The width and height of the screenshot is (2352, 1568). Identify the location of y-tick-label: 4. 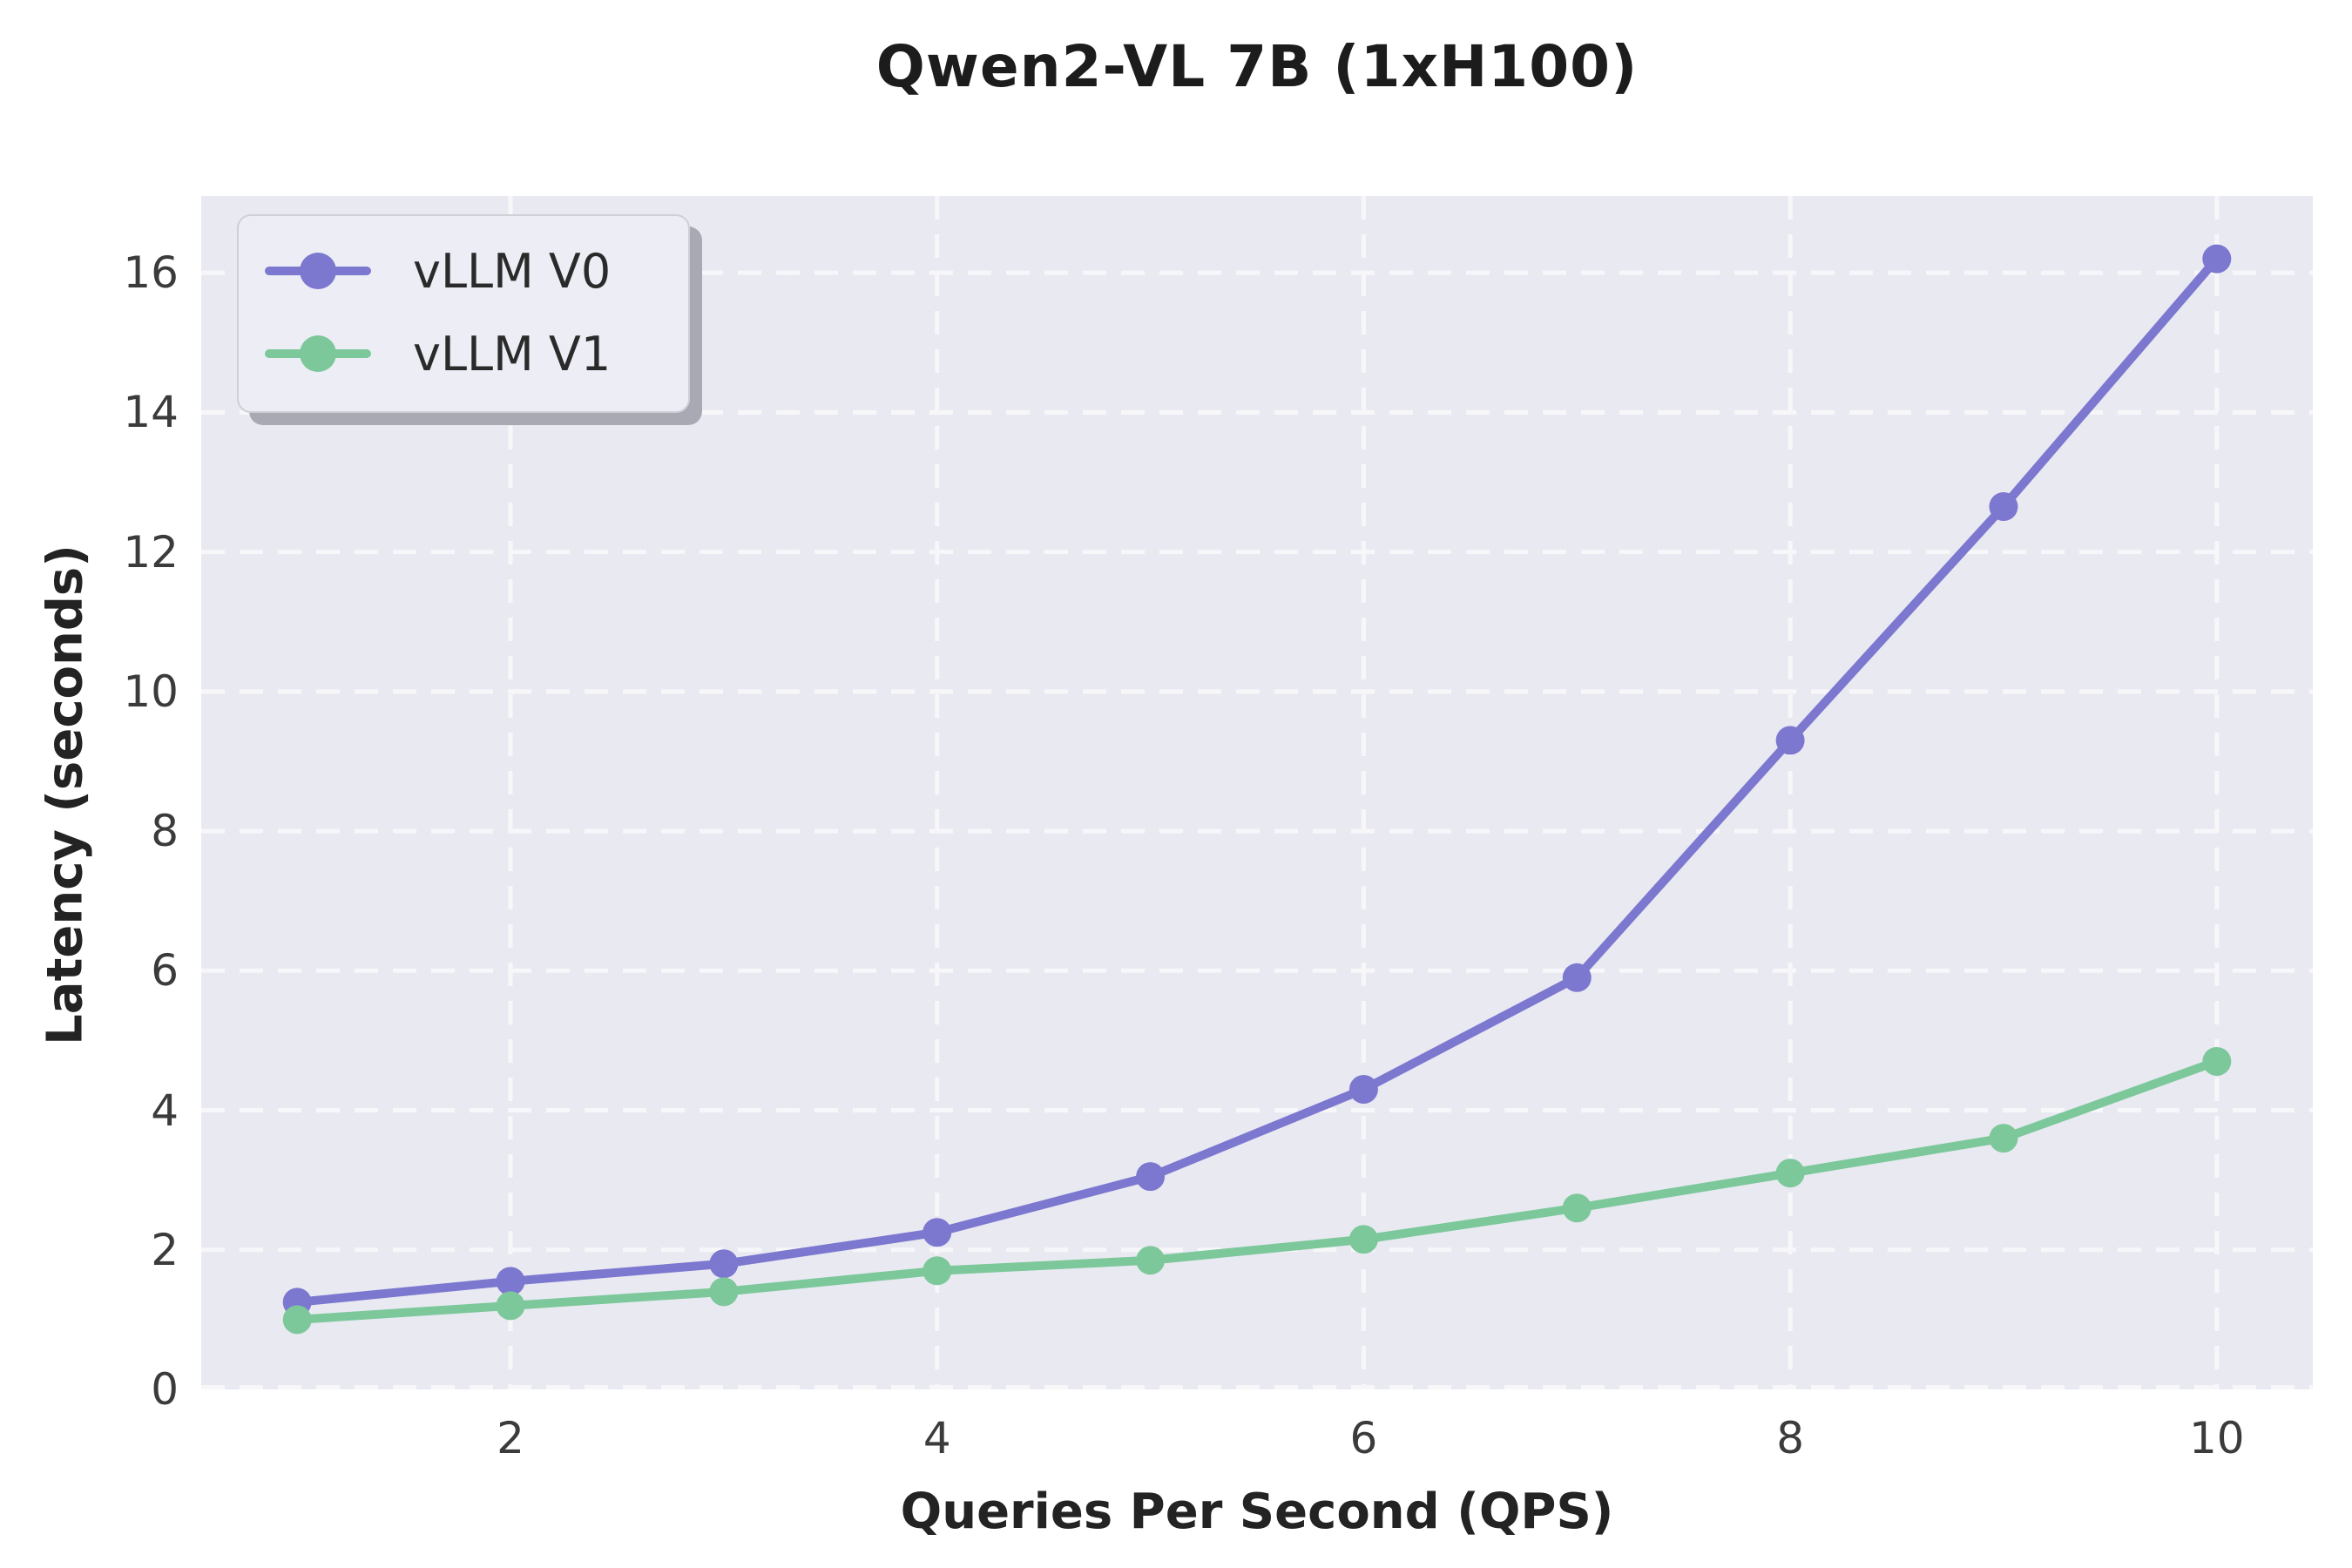
(165, 1110).